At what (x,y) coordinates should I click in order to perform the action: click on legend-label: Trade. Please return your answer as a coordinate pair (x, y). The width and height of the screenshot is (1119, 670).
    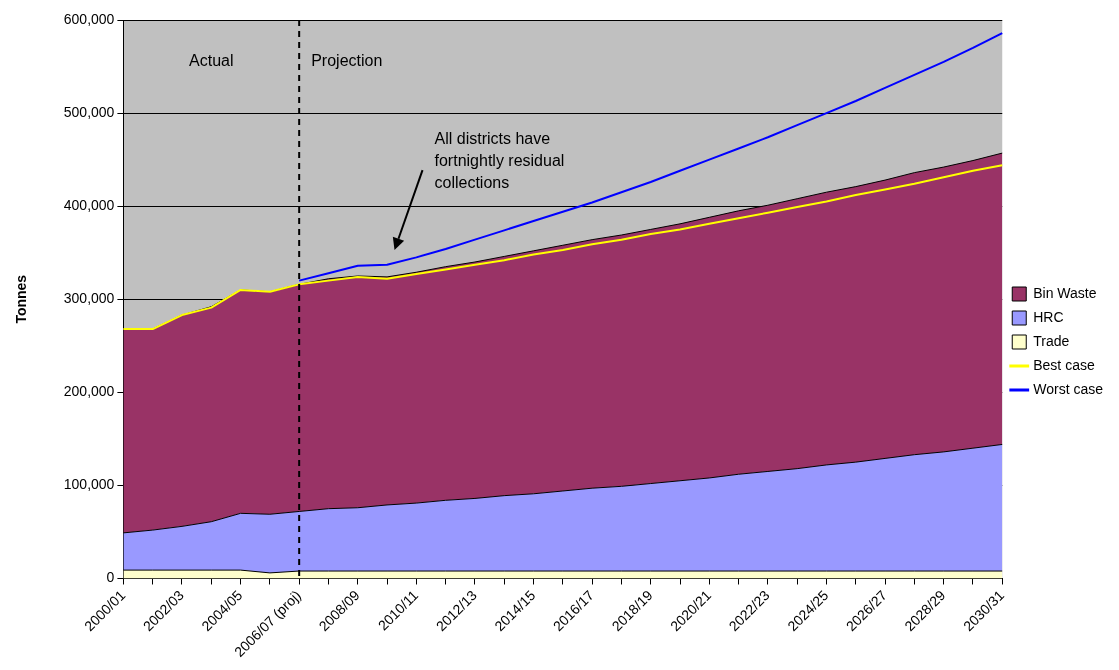
    Looking at the image, I should click on (1051, 340).